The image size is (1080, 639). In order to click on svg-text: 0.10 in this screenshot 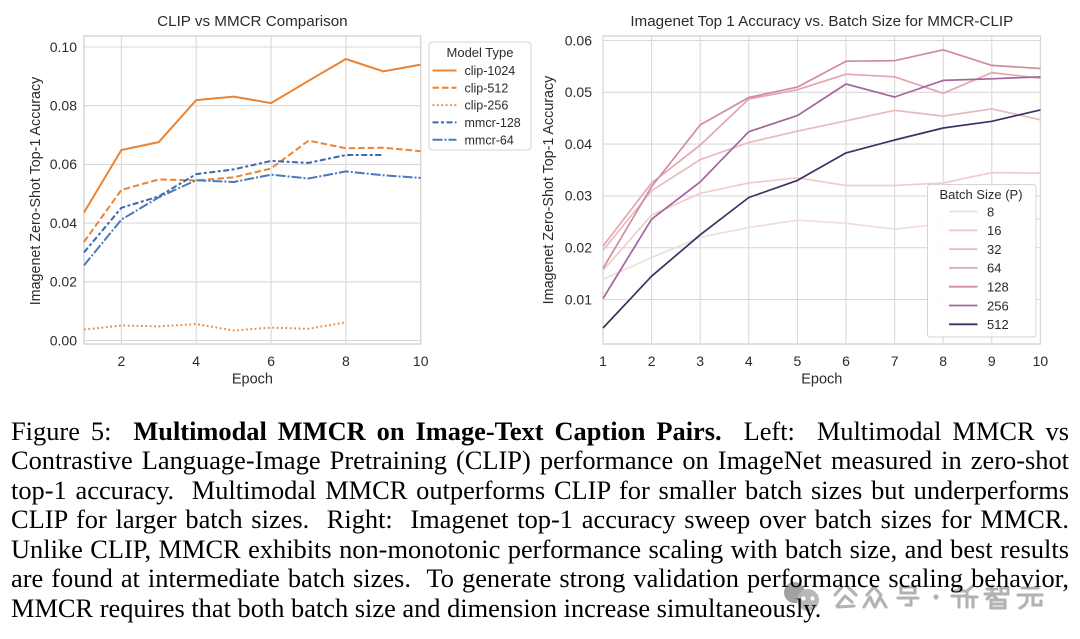, I will do `click(63, 47)`.